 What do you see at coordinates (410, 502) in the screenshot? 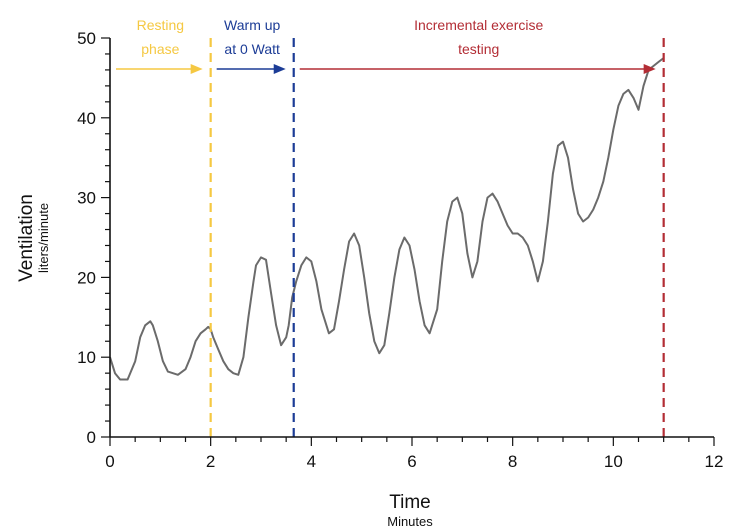
I see `x-axis-title: Time` at bounding box center [410, 502].